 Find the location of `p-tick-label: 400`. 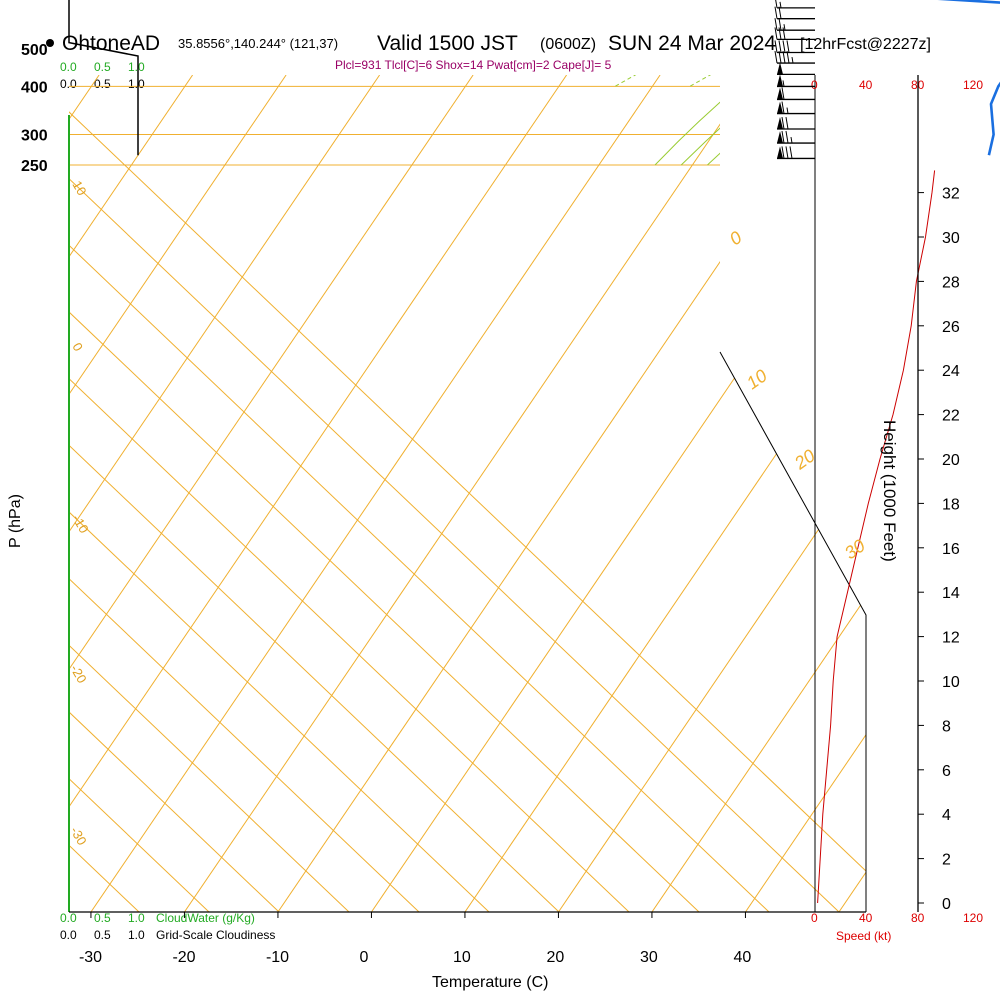

p-tick-label: 400 is located at coordinates (34, 87).